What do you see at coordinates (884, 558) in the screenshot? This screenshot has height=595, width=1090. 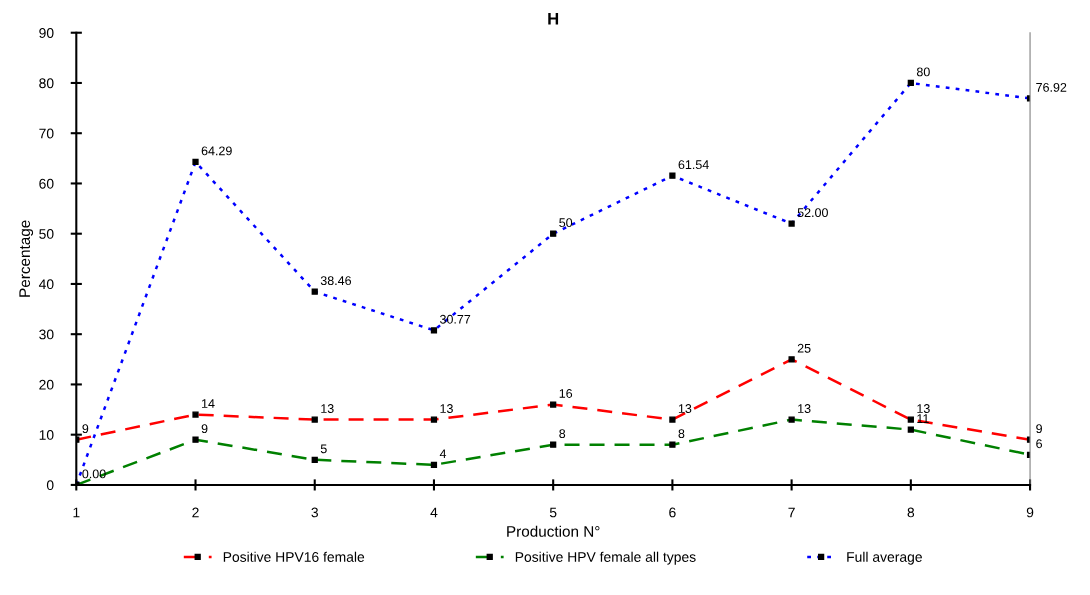 I see `legend-label: Full average` at bounding box center [884, 558].